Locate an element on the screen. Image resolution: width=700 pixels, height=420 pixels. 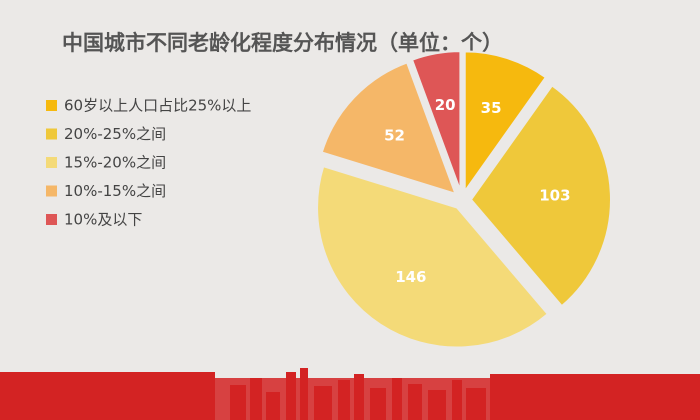
data-label: 103 is located at coordinates (554, 195).